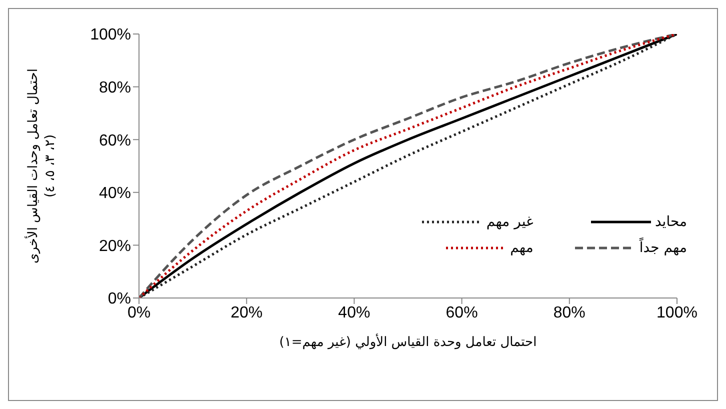 The height and width of the screenshot is (409, 726). I want to click on x-tick-label: 100%, so click(677, 313).